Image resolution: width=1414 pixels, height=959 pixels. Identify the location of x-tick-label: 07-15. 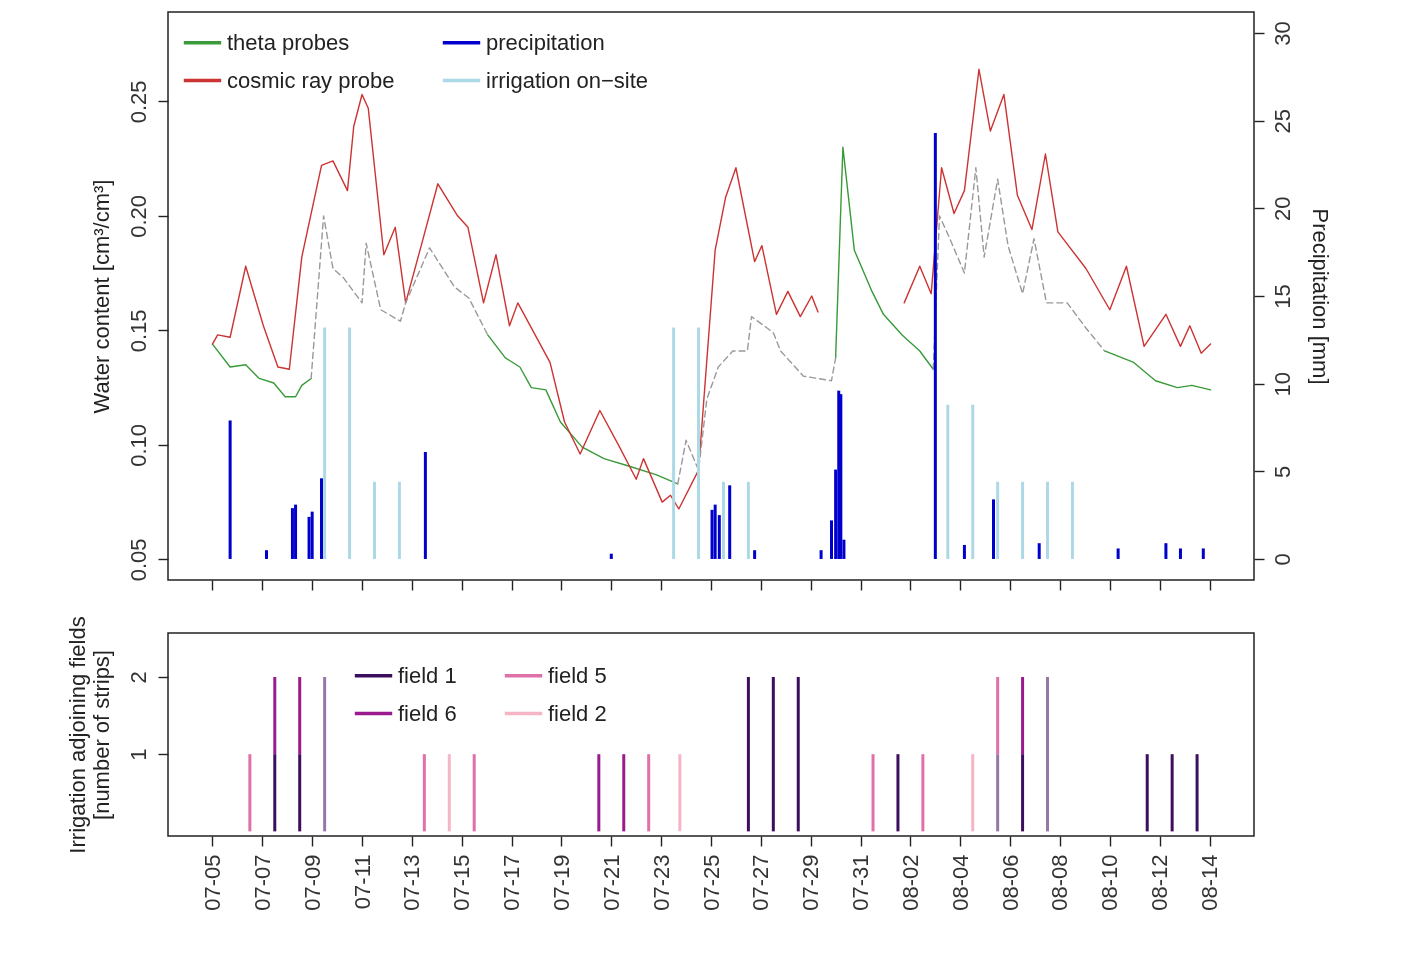
(462, 882).